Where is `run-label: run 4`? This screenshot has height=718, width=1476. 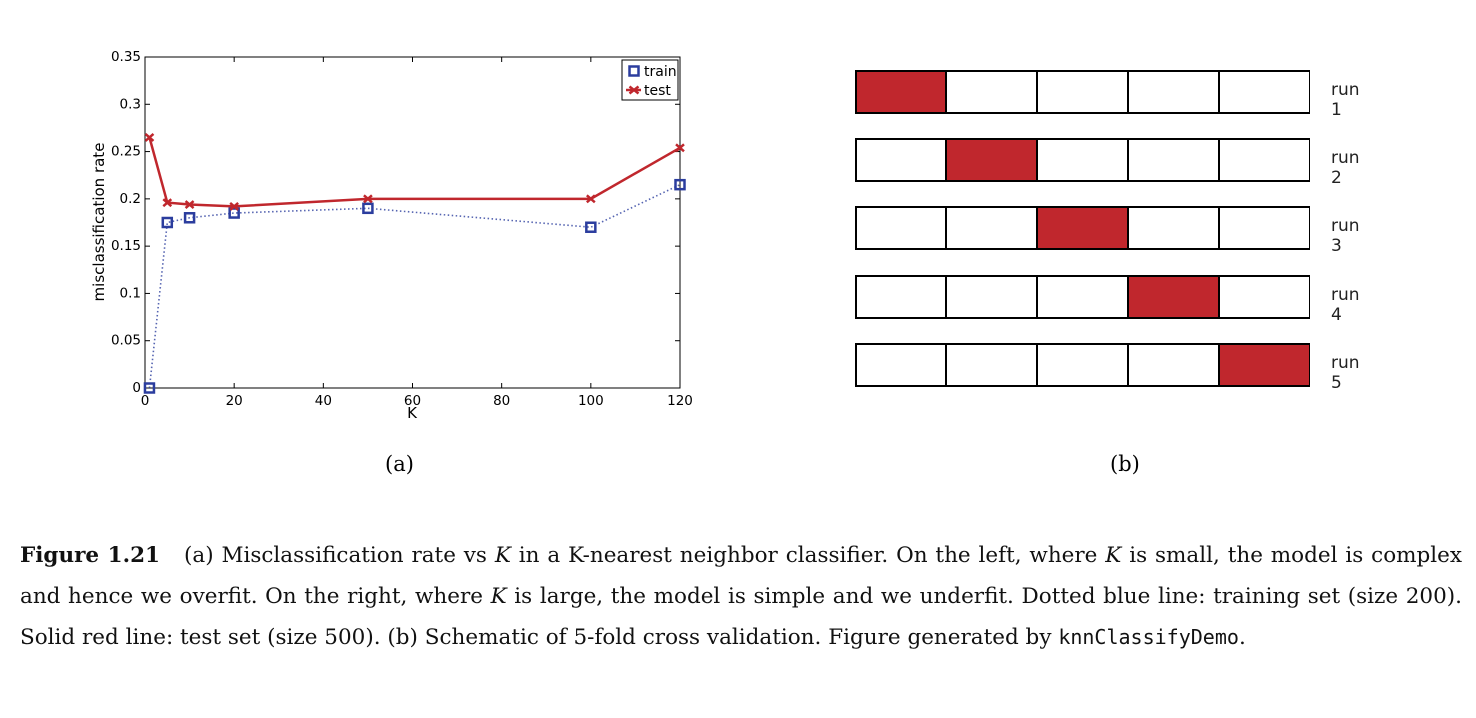
run-label: run 4 is located at coordinates (1345, 305).